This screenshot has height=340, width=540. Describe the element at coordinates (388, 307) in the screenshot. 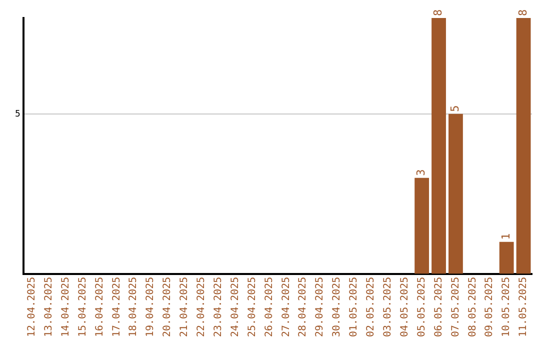

I see `x-tick-label: 03.05.2025` at that location.